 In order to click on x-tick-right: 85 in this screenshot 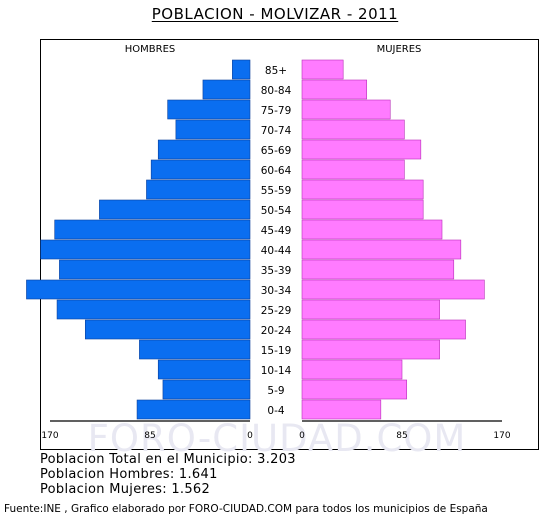, I will do `click(401, 436)`.